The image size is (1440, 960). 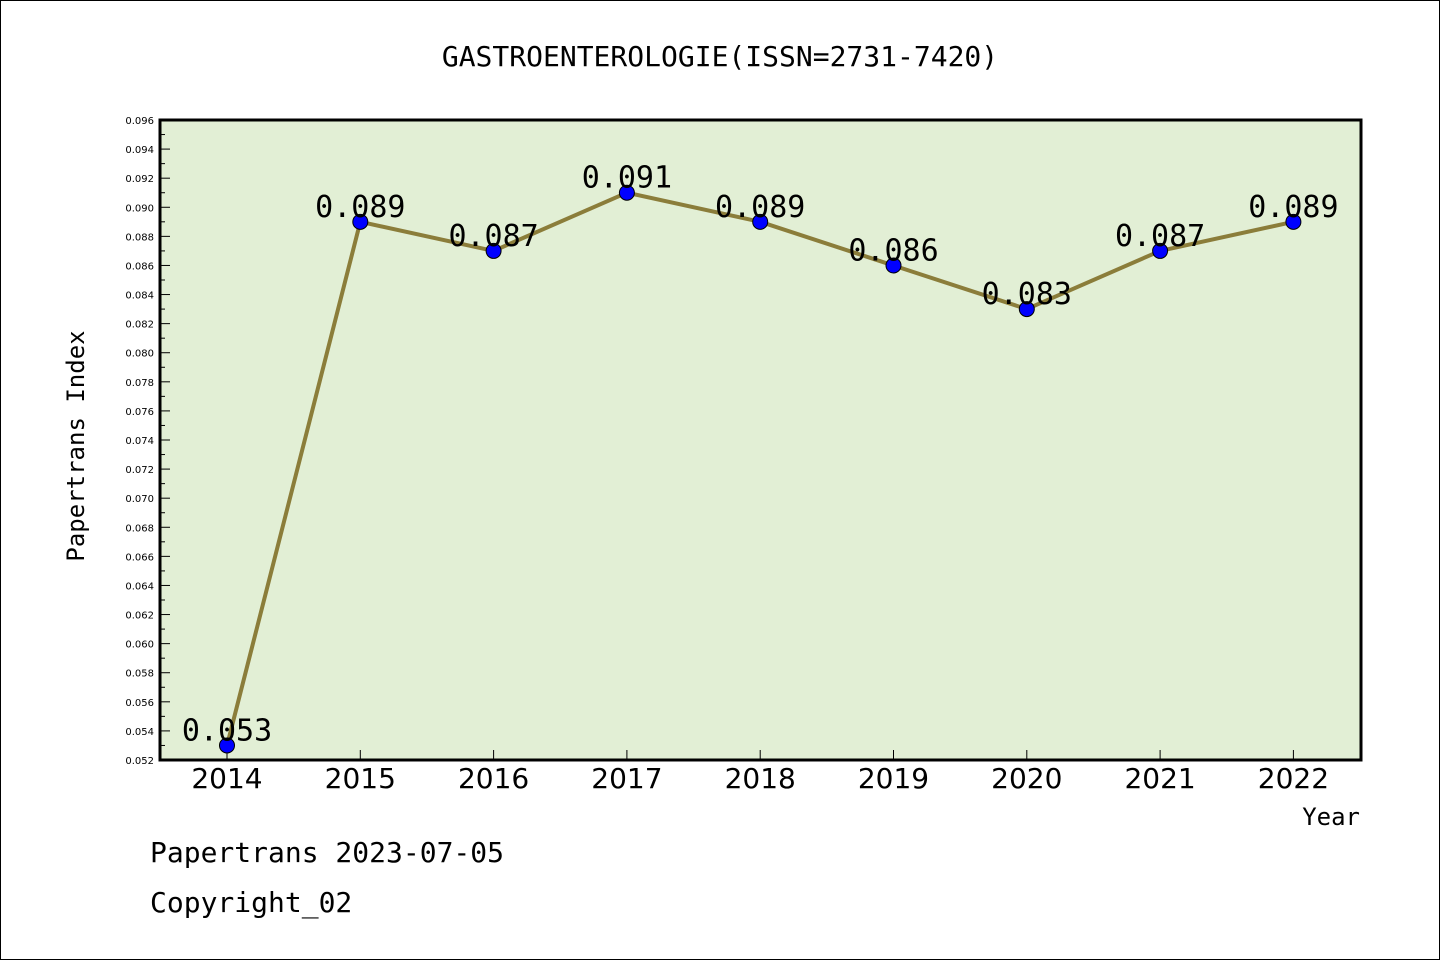 I want to click on y-tick-label: 0.064, so click(x=139, y=586).